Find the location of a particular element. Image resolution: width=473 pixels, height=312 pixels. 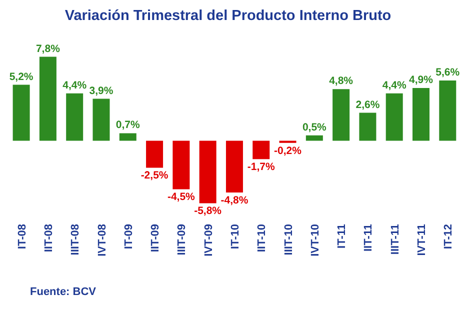

source-note: Fuente: BCV is located at coordinates (63, 292).